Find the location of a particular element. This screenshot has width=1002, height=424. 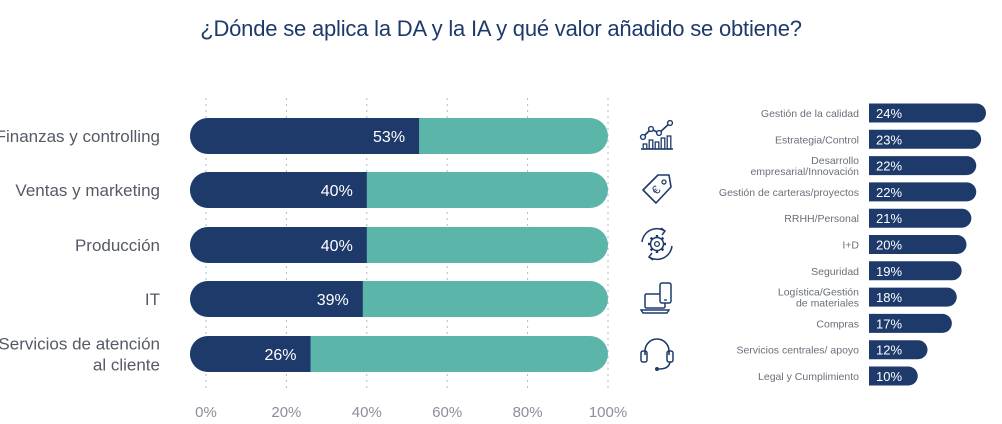

bar-value-label: 39% is located at coordinates (333, 300).